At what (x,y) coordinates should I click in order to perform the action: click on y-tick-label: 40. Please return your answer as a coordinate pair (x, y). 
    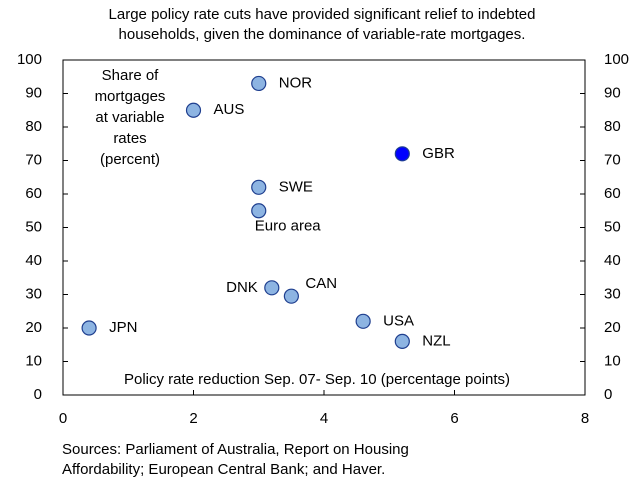
    Looking at the image, I should click on (33, 260).